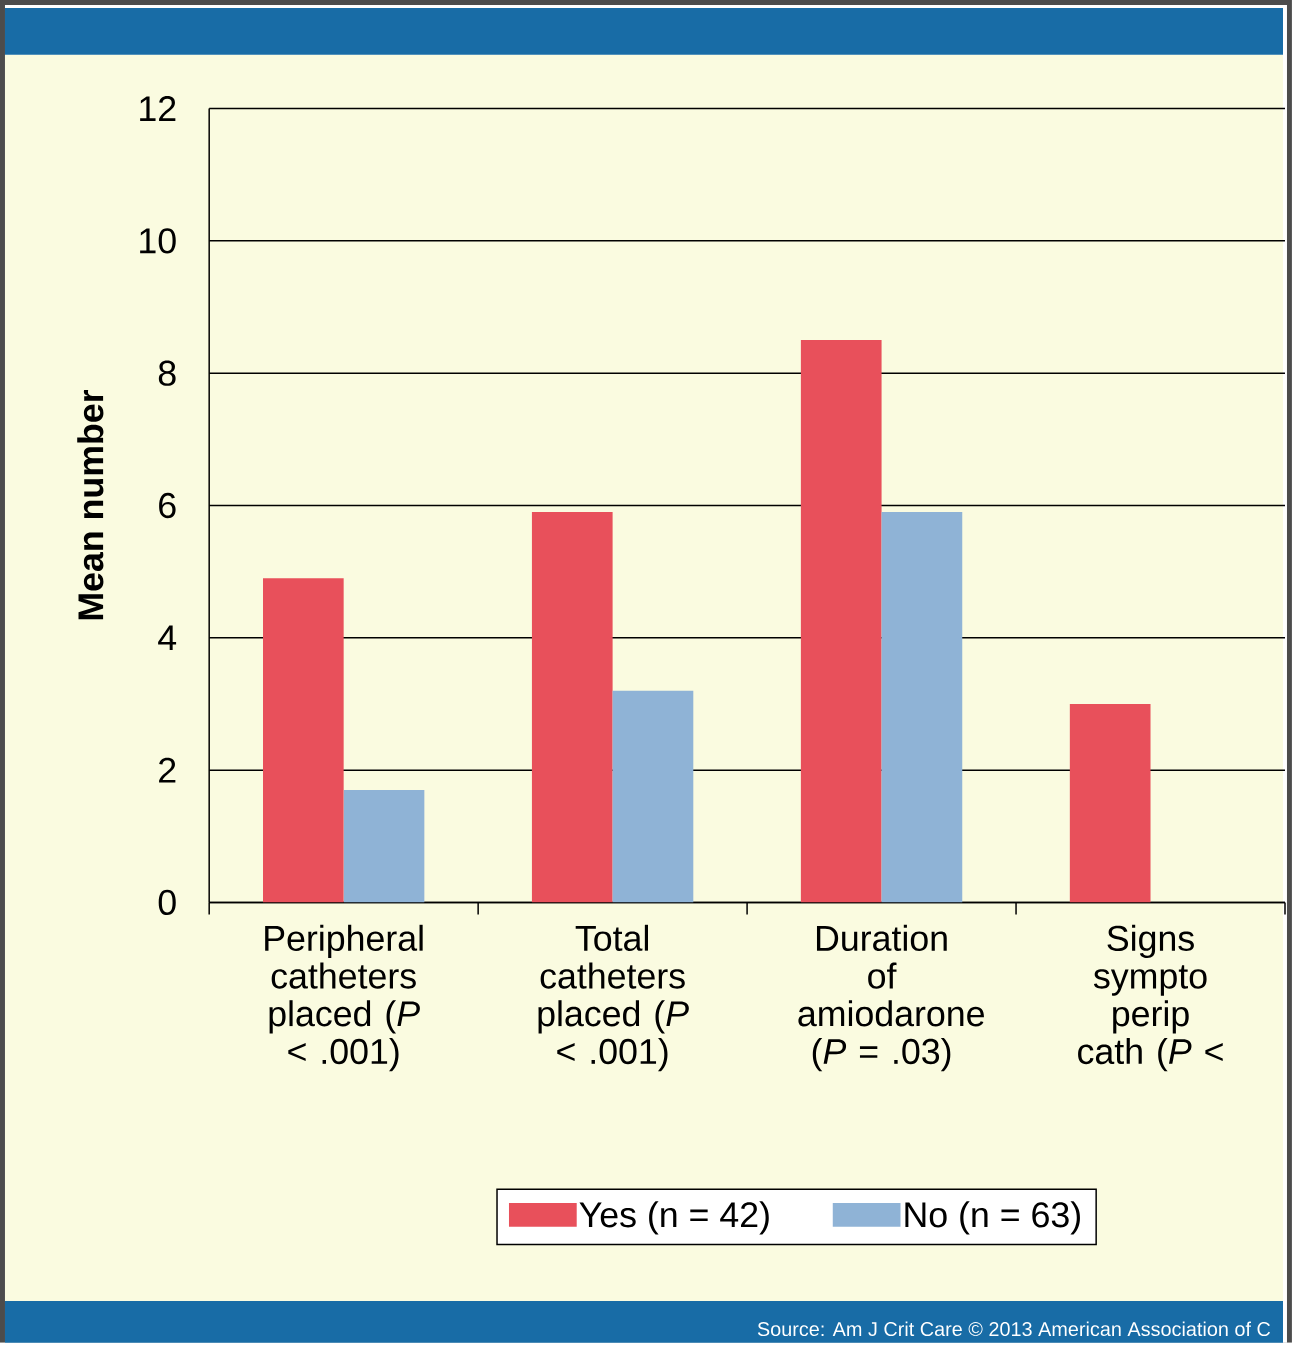 Image resolution: width=1292 pixels, height=1348 pixels. What do you see at coordinates (1014, 1329) in the screenshot?
I see `source-note: Source: Am J Crit Care © 2013 American Association of C` at bounding box center [1014, 1329].